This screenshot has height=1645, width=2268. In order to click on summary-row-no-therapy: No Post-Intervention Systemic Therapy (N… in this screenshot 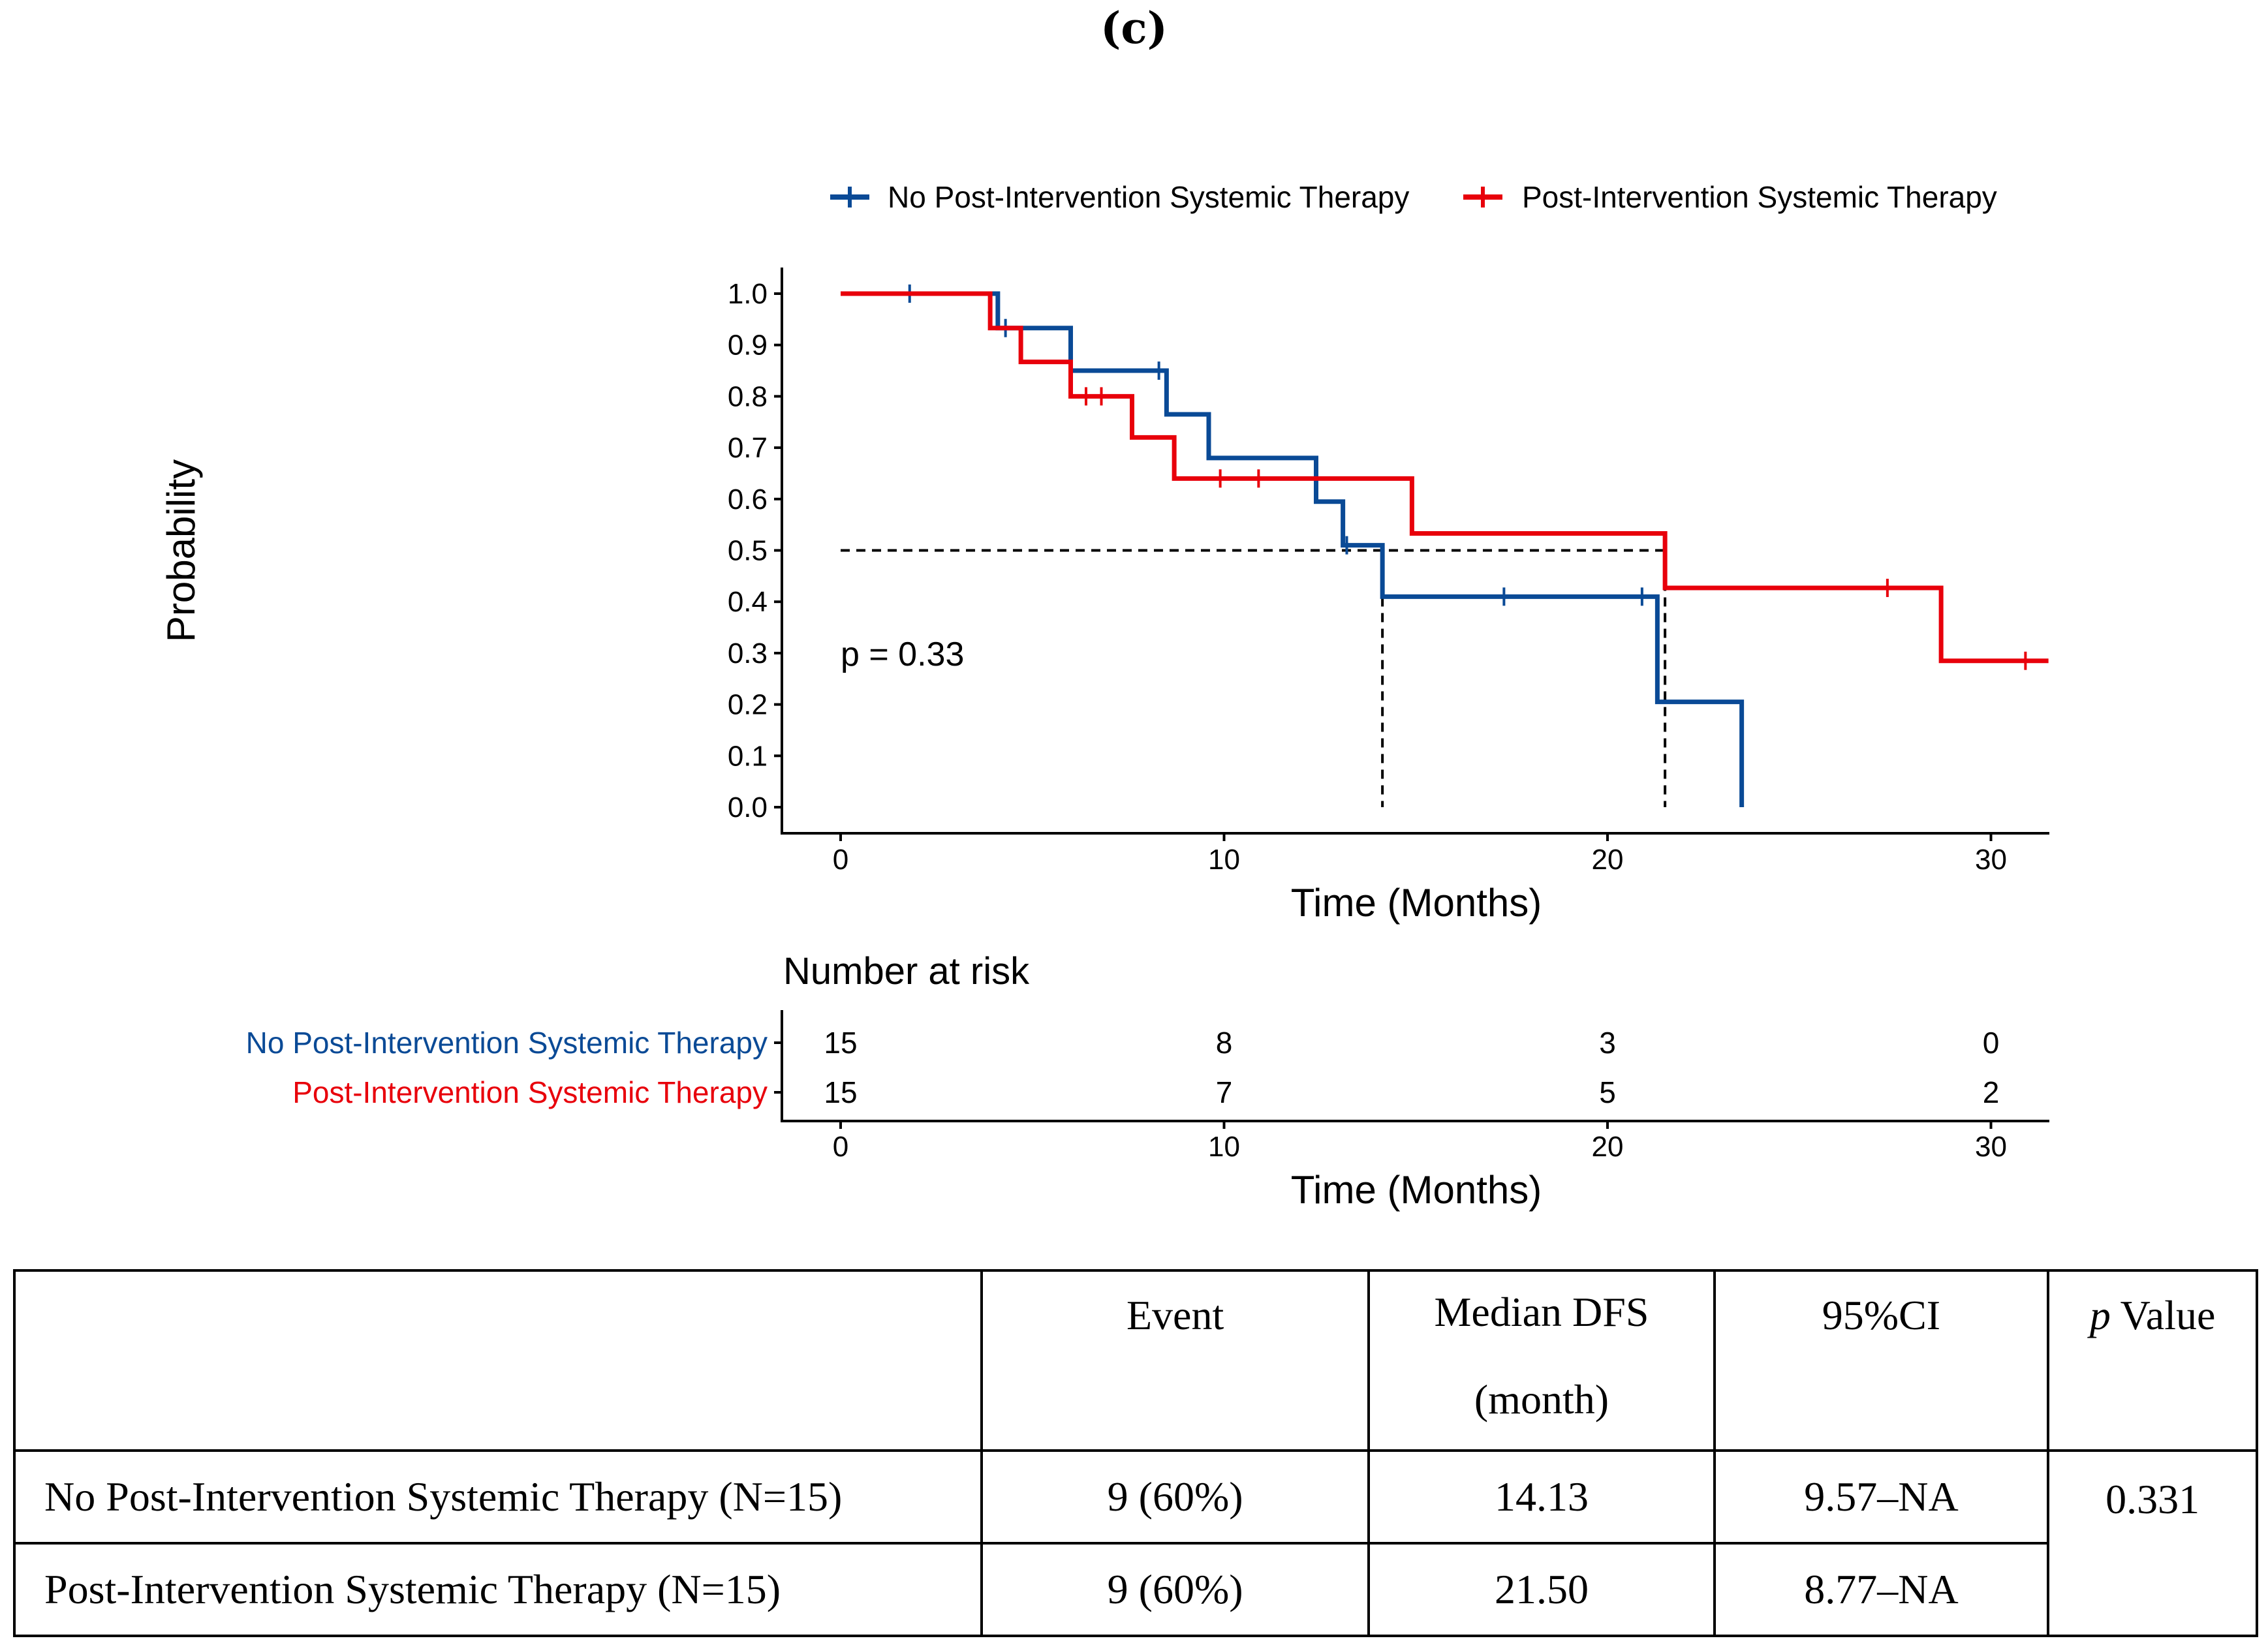, I will do `click(1135, 1543)`.